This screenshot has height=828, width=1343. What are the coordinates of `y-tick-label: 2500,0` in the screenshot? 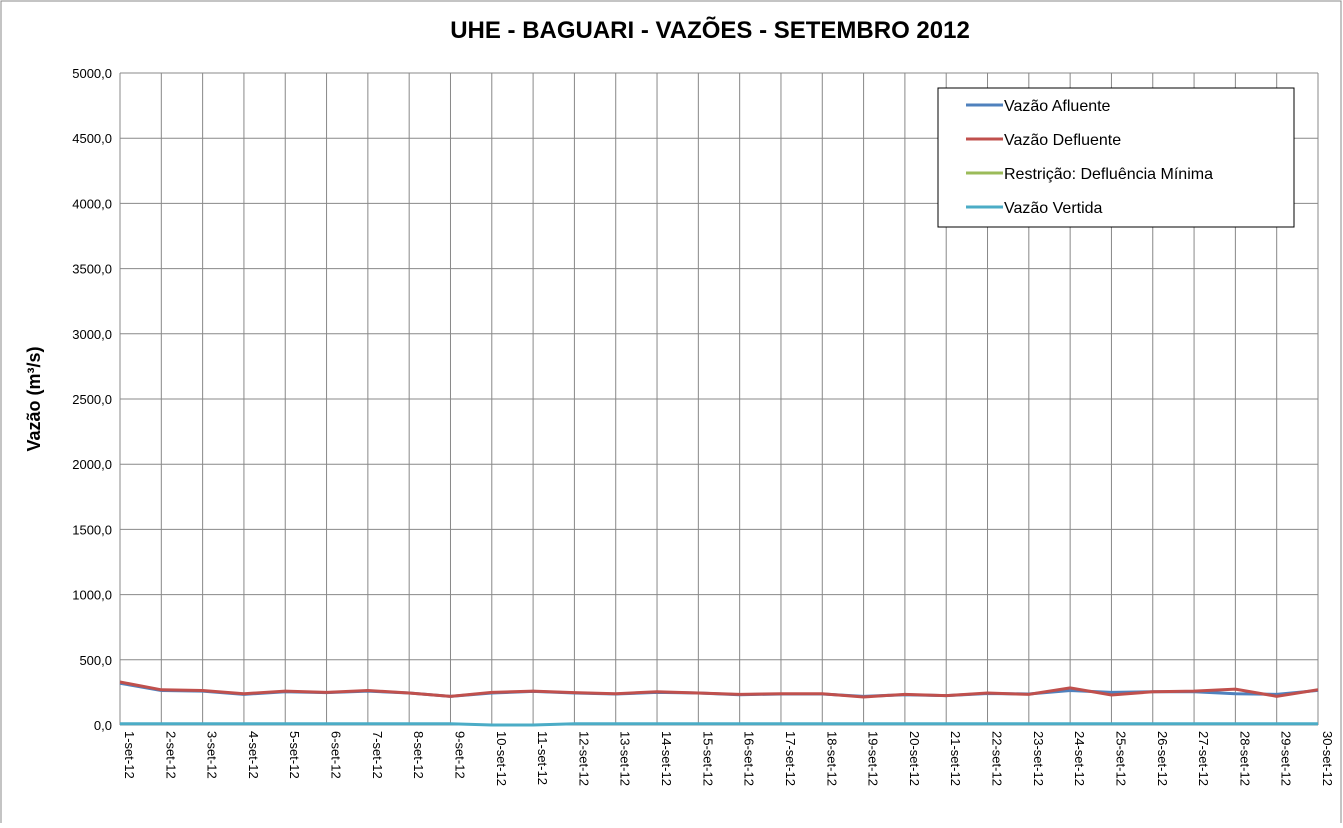 It's located at (92, 399).